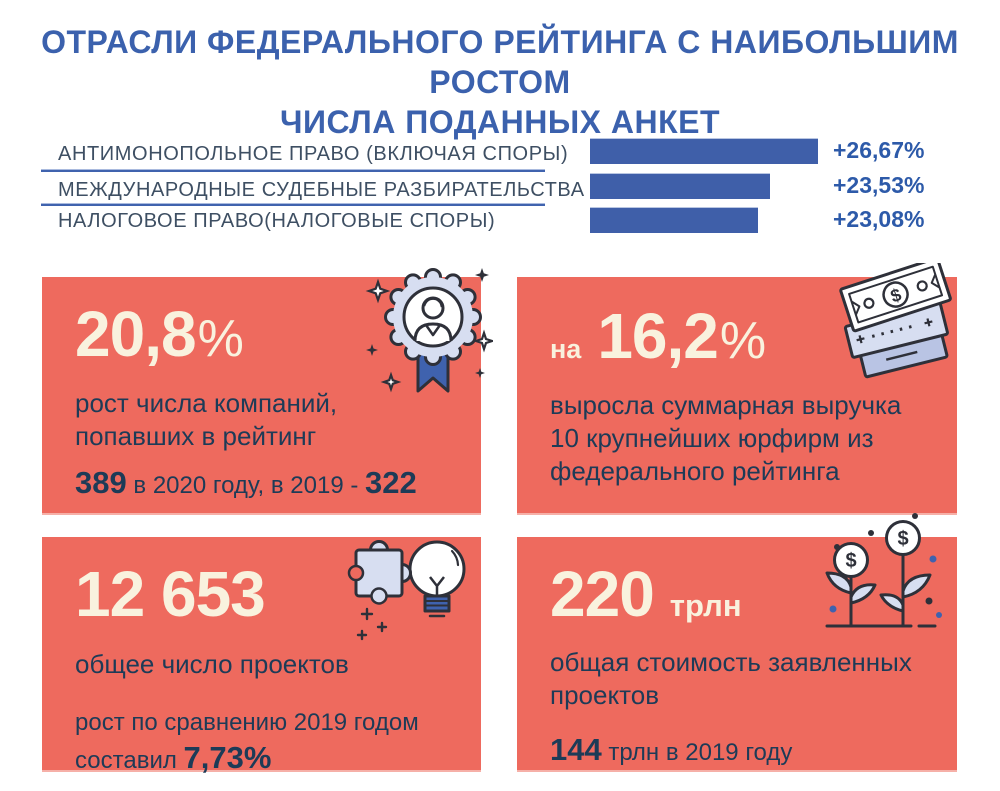  What do you see at coordinates (206, 420) in the screenshot?
I see `card-description: рост числа компаний, попавших в рейтинг` at bounding box center [206, 420].